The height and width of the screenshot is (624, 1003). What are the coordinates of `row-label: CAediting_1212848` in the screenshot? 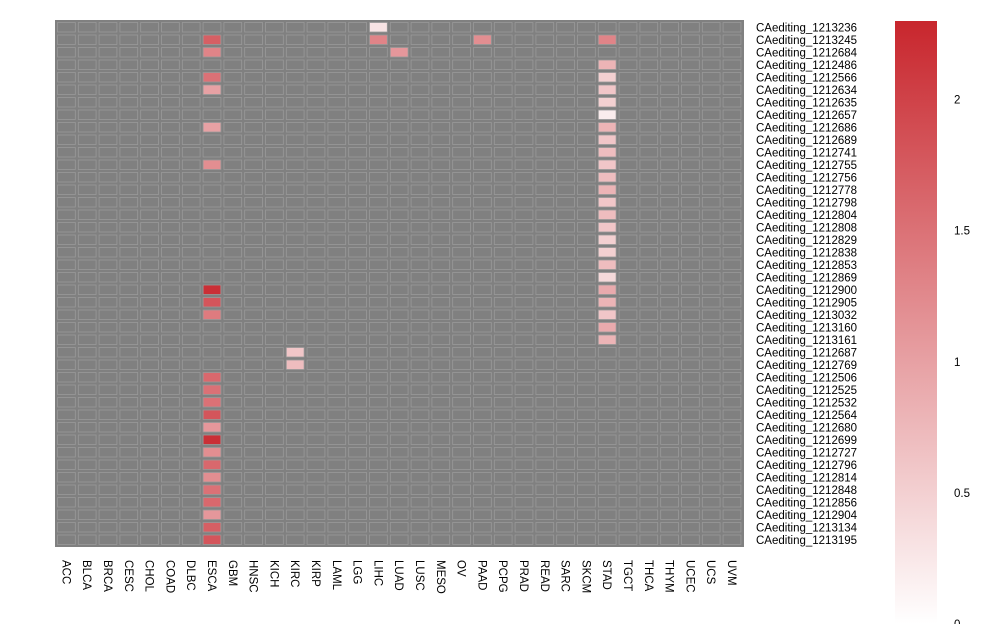 It's located at (806, 491).